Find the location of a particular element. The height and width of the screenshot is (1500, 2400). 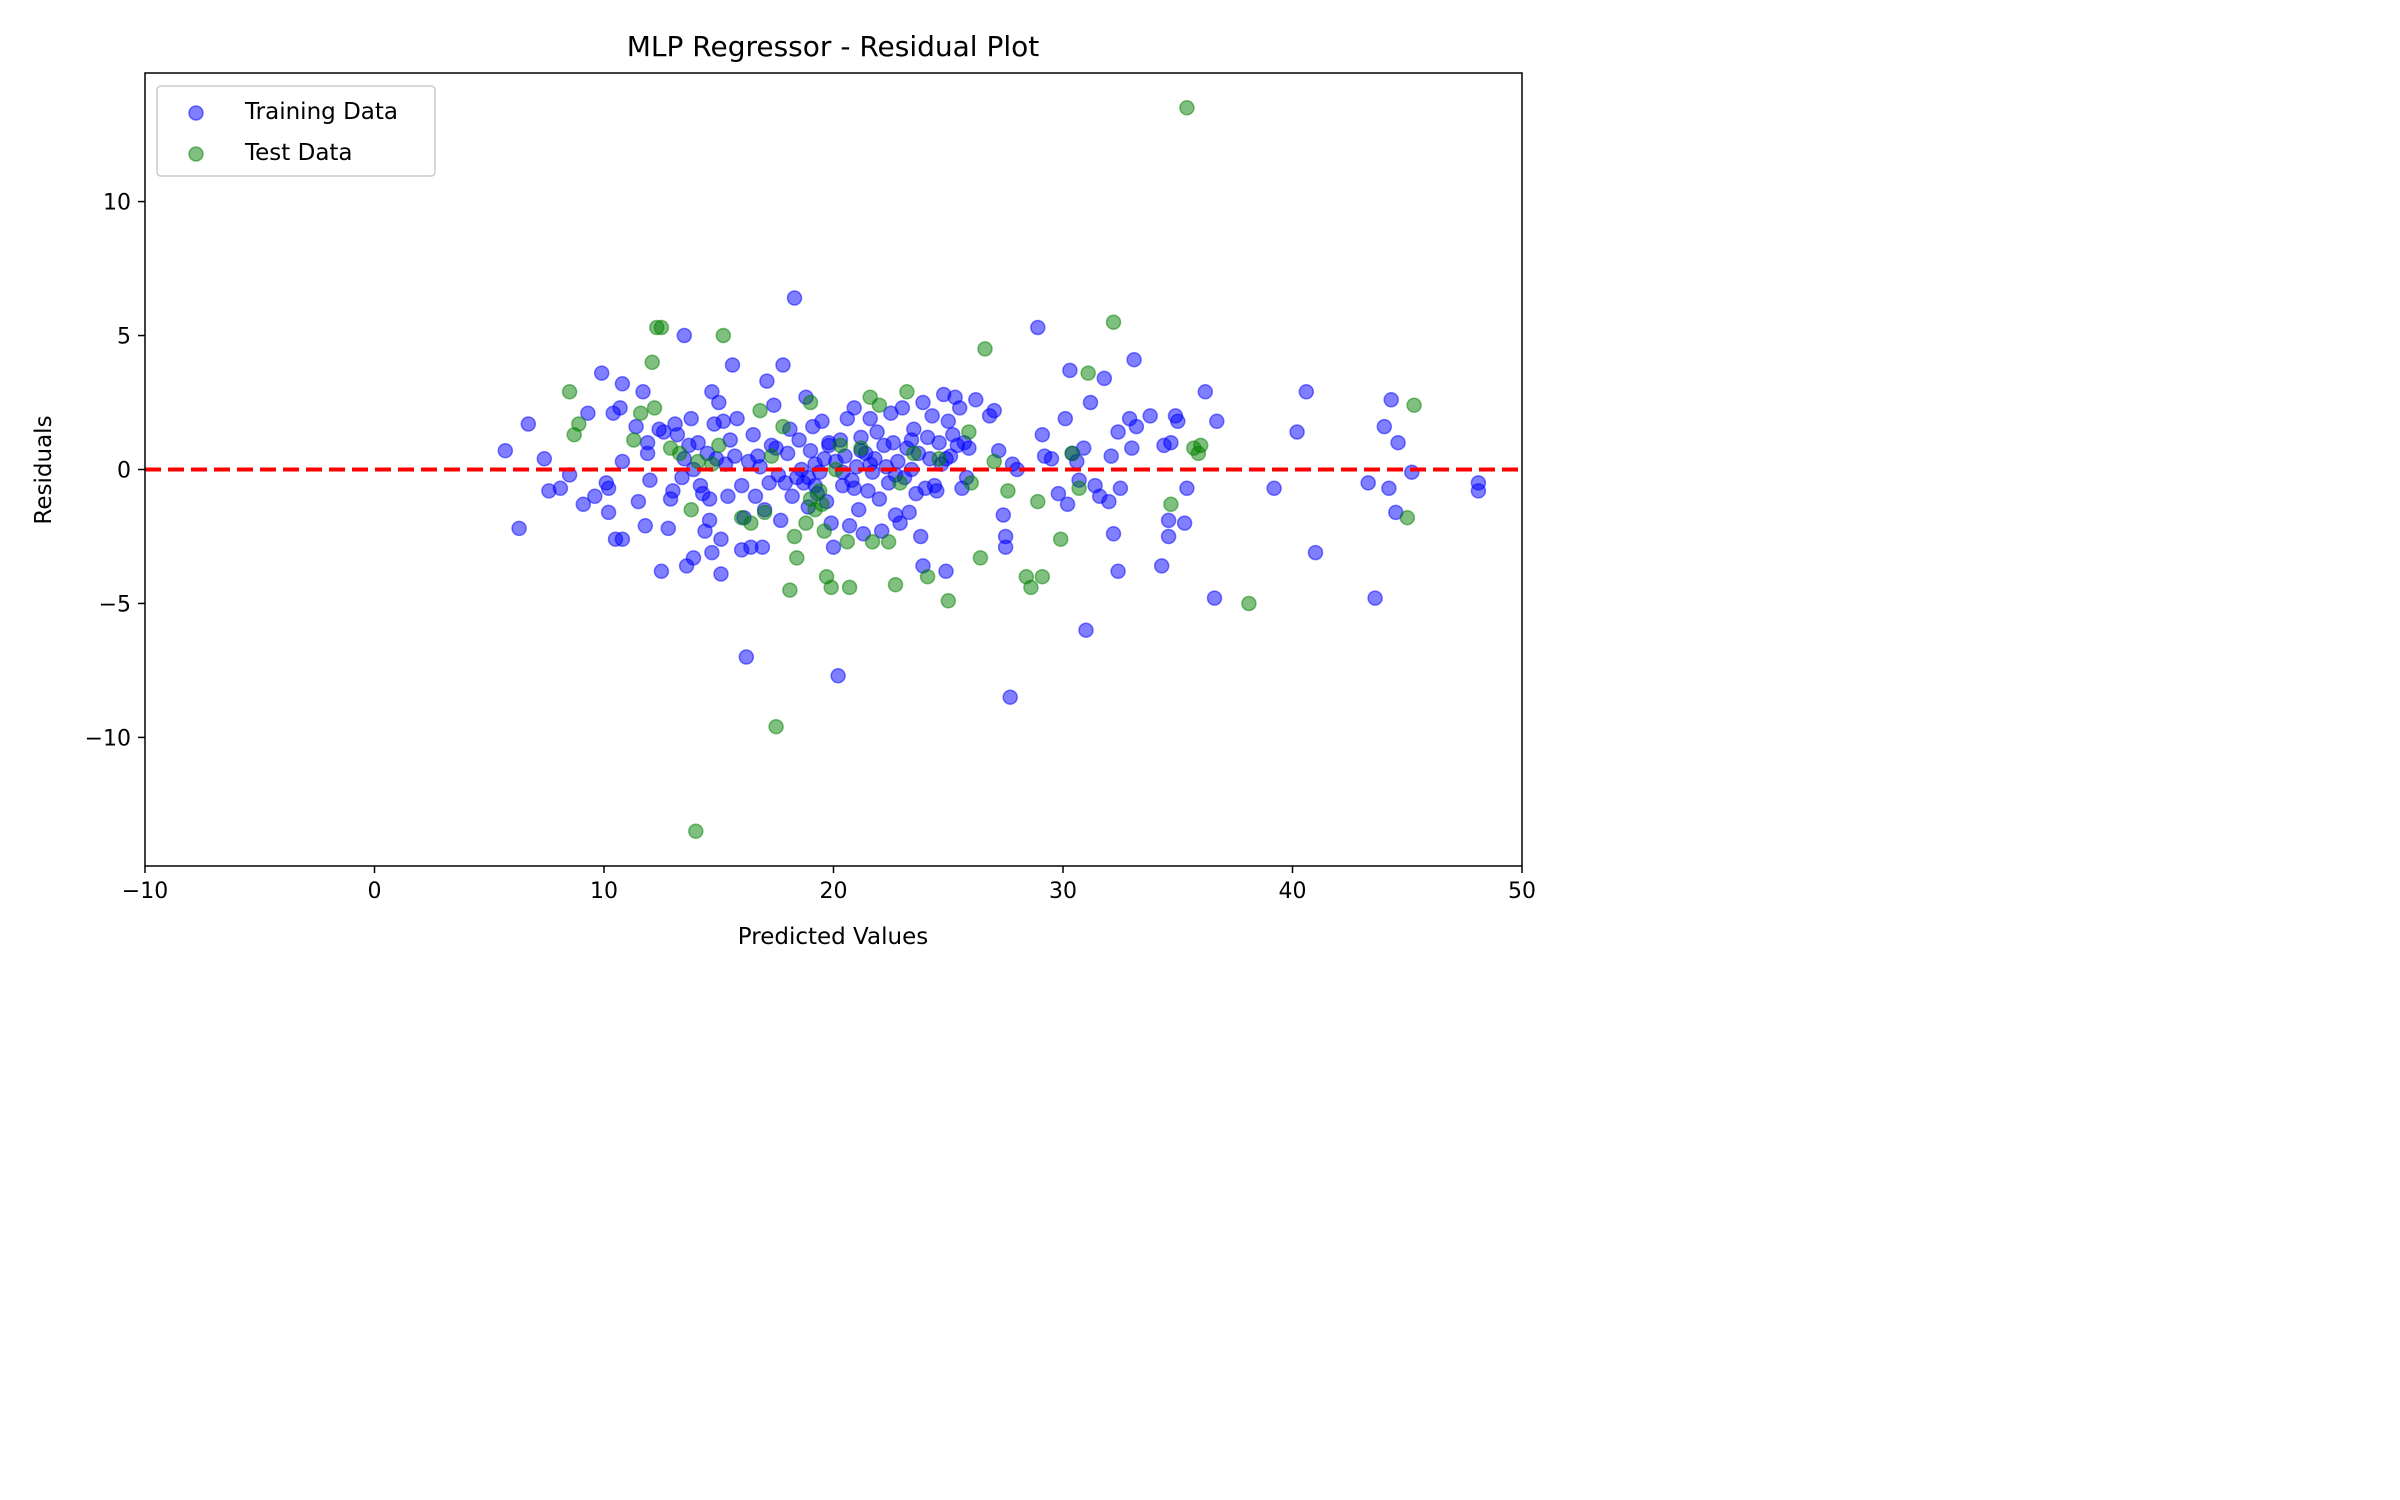

x-ticks: −10 0 10 20 30 40 50 is located at coordinates (829, 885).